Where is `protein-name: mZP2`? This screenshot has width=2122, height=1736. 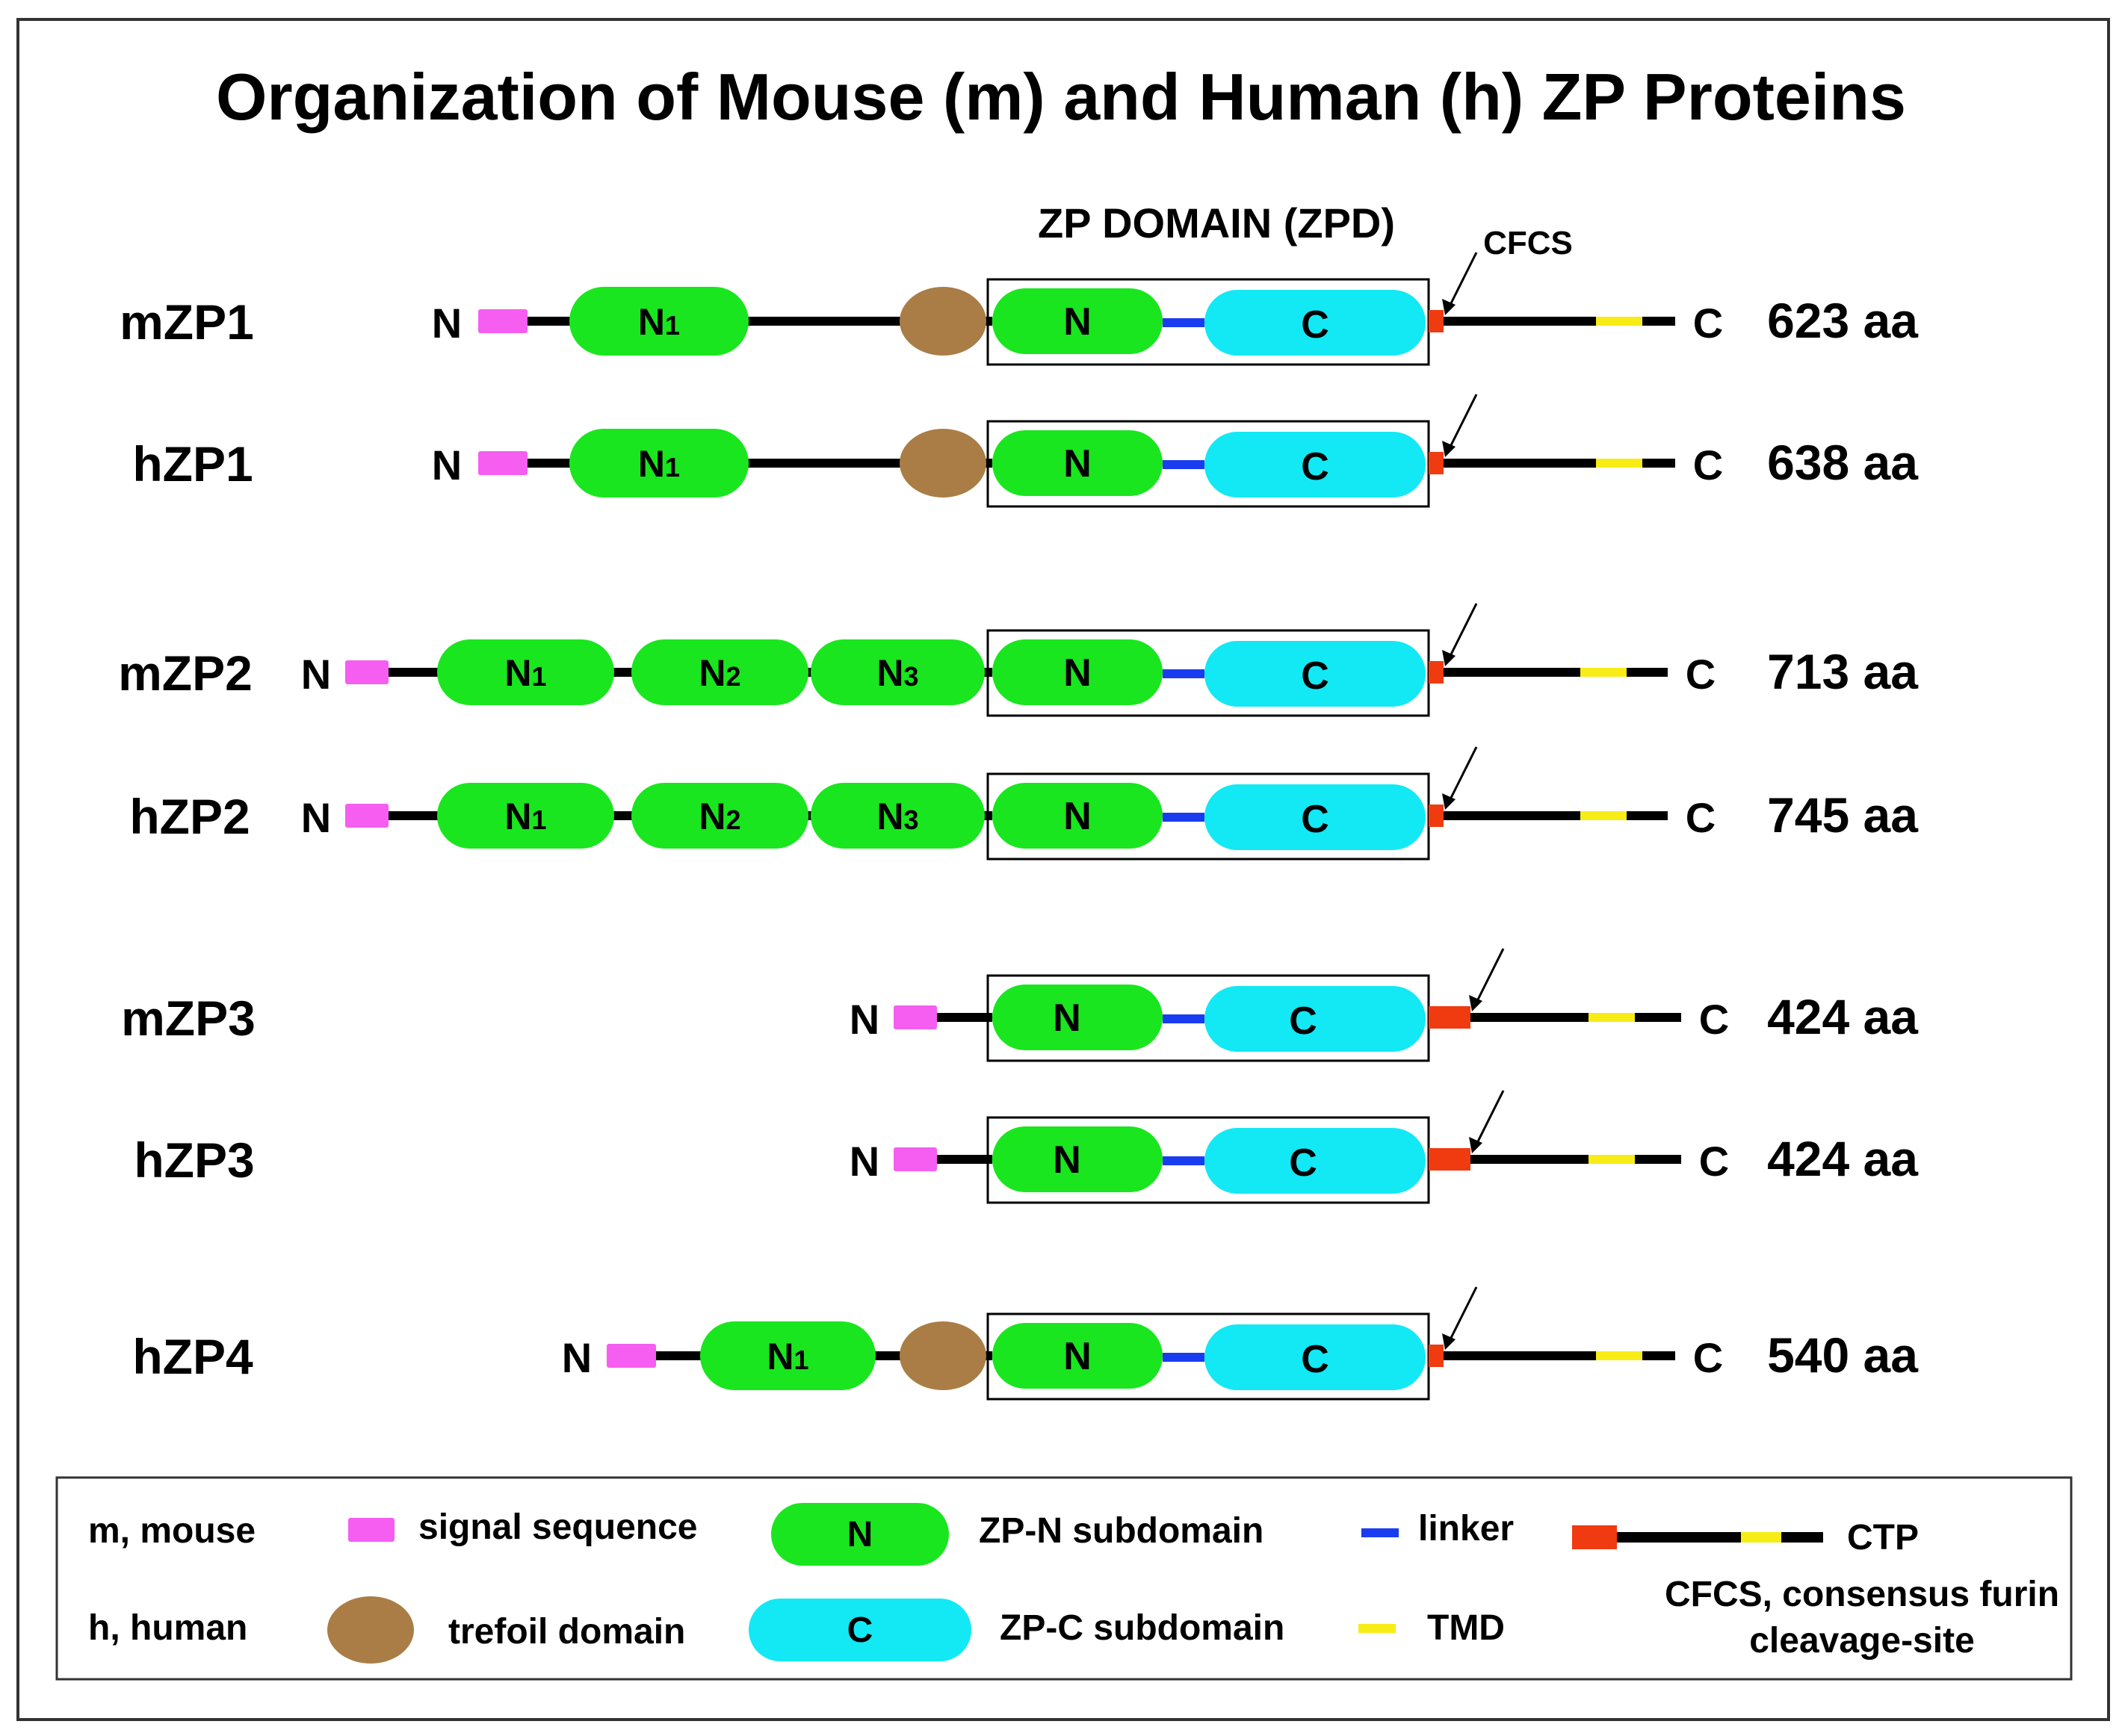
protein-name: mZP2 is located at coordinates (185, 673).